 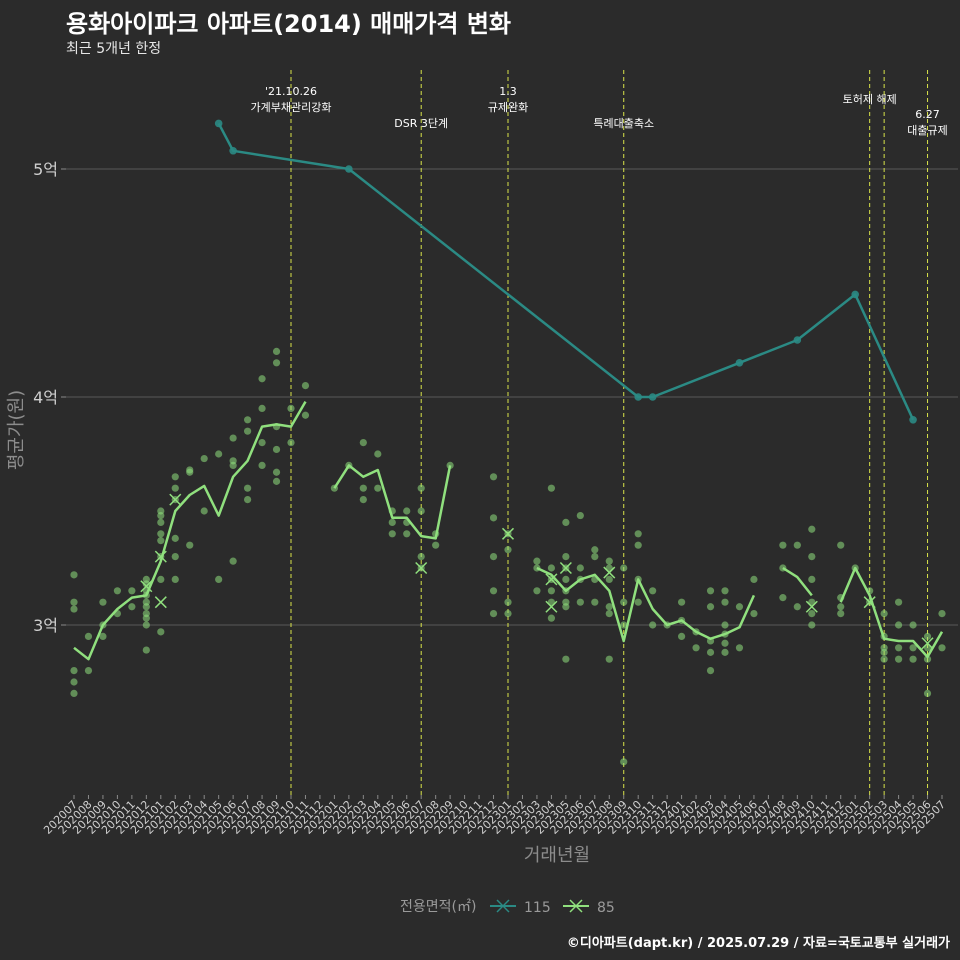 What do you see at coordinates (288, 24) in the screenshot?
I see `chart-title: 용화아이파크 아파트(2014) 매매가격 변화` at bounding box center [288, 24].